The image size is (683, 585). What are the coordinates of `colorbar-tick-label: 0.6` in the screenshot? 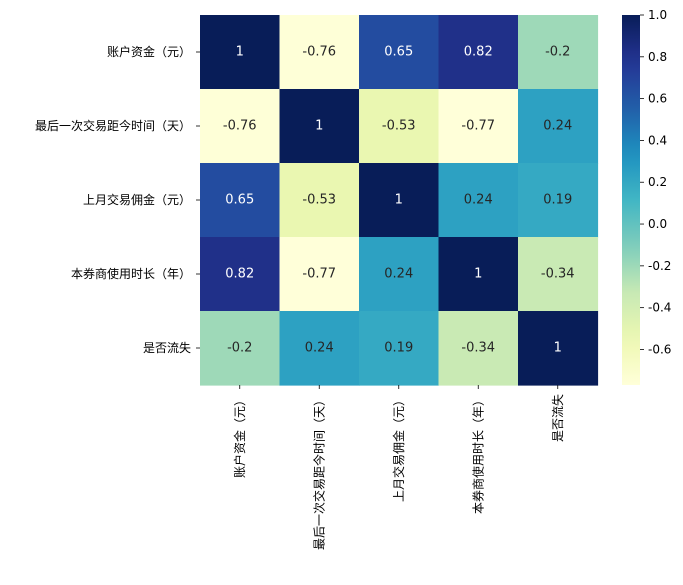 It's located at (657, 99).